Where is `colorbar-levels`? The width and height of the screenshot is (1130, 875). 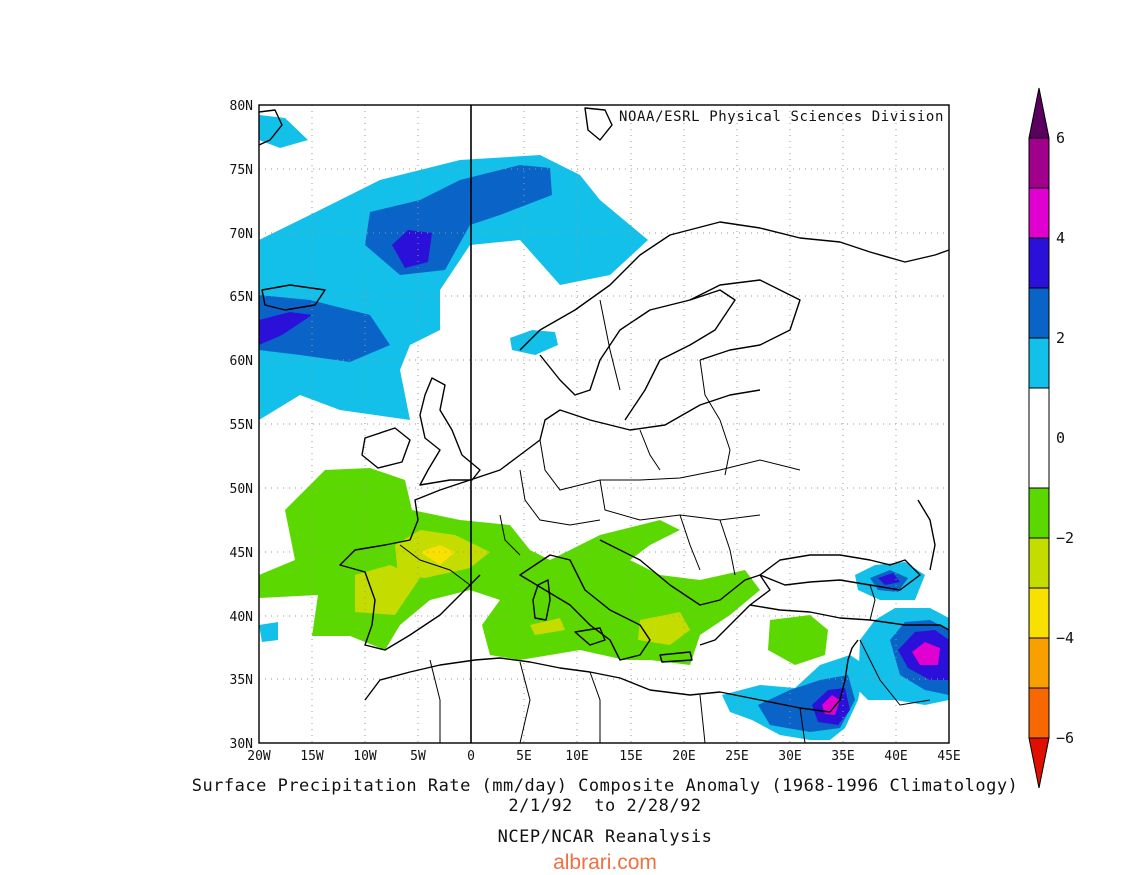 colorbar-levels is located at coordinates (1039, 438).